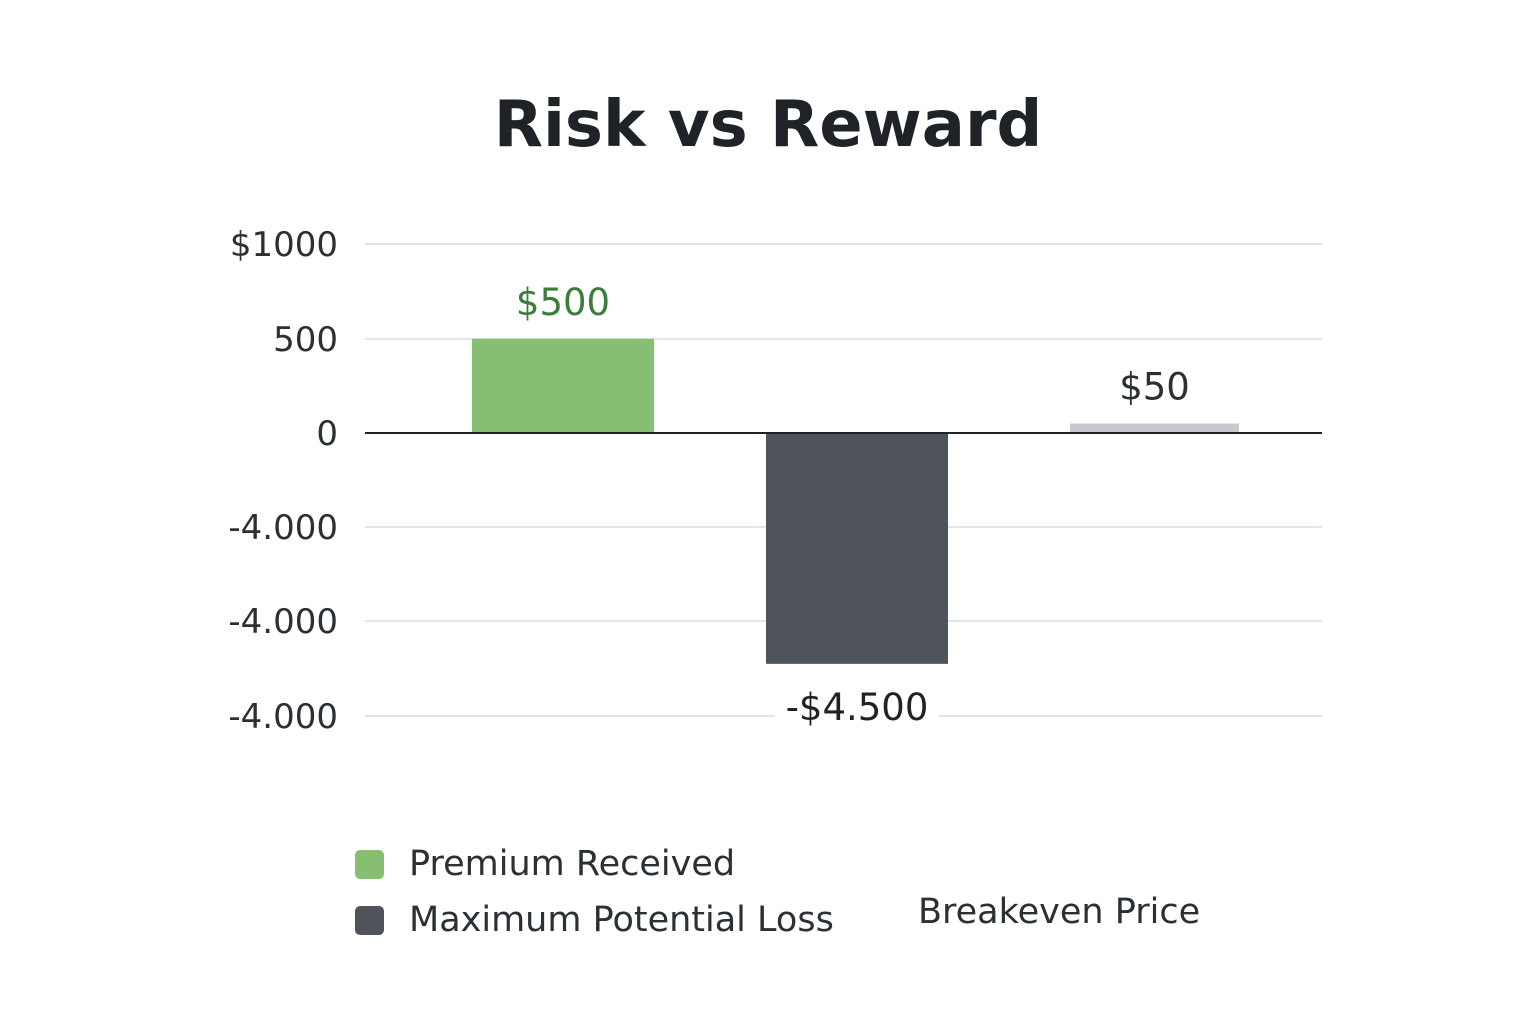 The width and height of the screenshot is (1536, 1024). I want to click on y-tick-label: 500, so click(305, 340).